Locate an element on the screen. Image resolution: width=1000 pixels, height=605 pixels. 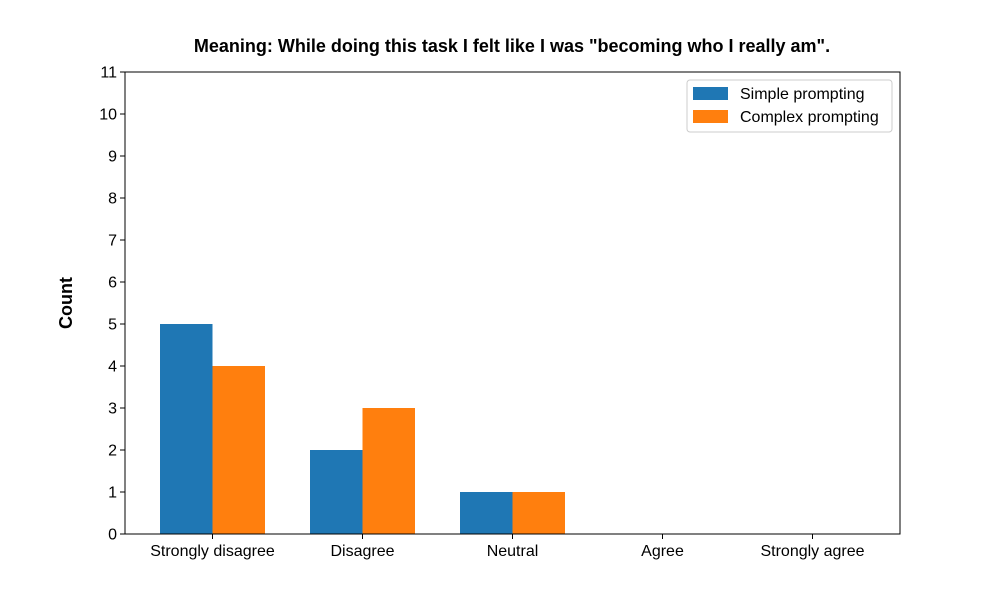
y-tick-label-11: 11 is located at coordinates (108, 73).